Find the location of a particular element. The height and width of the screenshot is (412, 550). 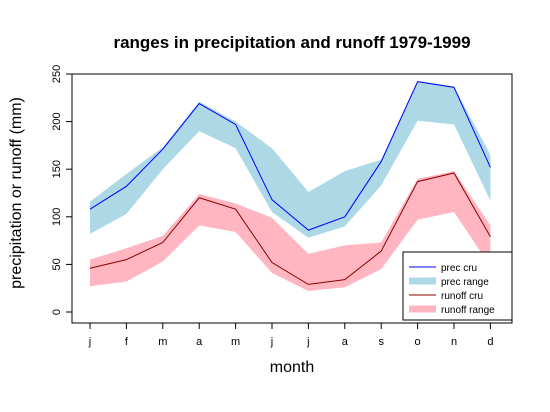

legend-label: runoff range is located at coordinates (468, 310).